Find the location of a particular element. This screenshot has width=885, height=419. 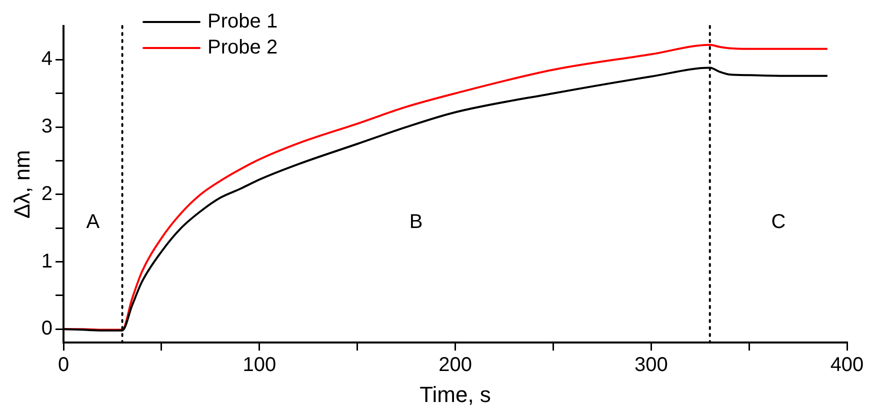

x-tick-label: 200 is located at coordinates (455, 365).